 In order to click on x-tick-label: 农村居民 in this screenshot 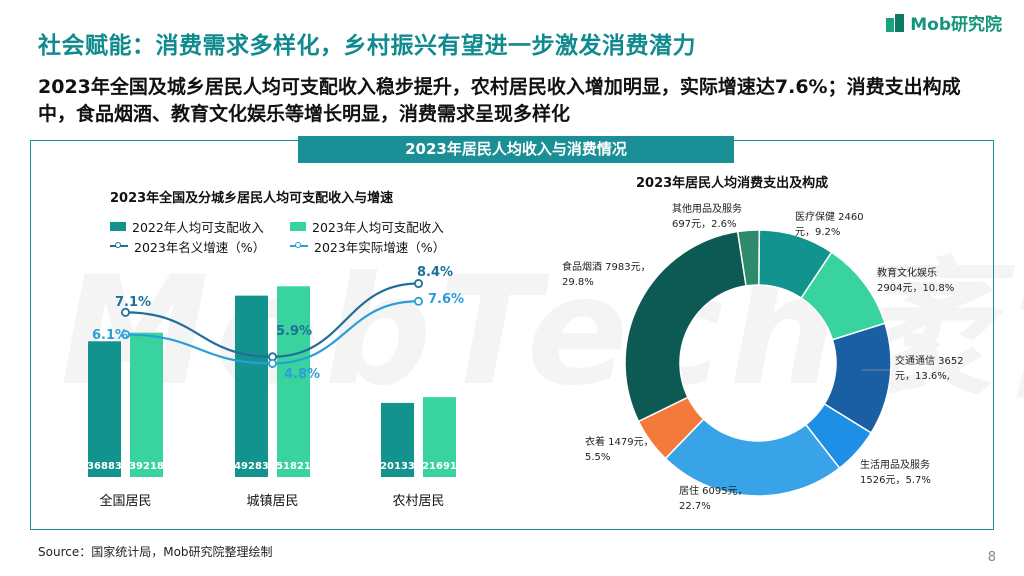, I will do `click(418, 501)`.